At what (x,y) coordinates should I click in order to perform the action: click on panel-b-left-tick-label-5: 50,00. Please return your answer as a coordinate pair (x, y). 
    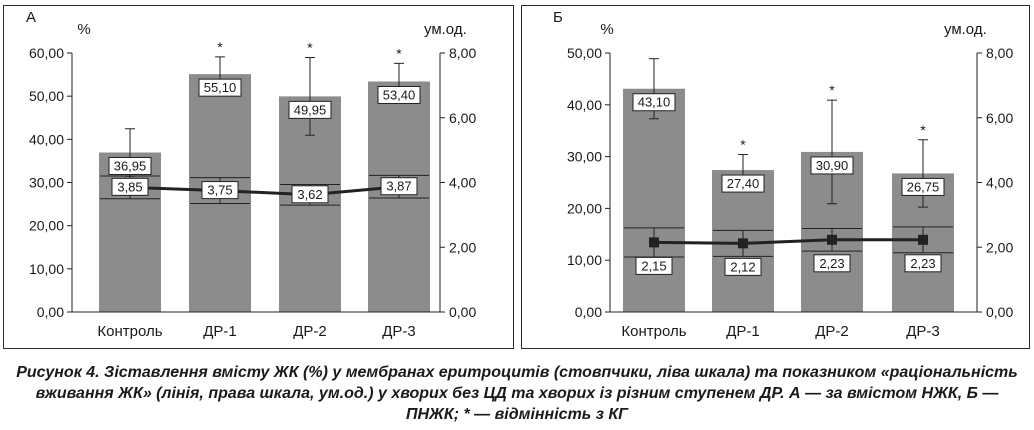
    Looking at the image, I should click on (584, 53).